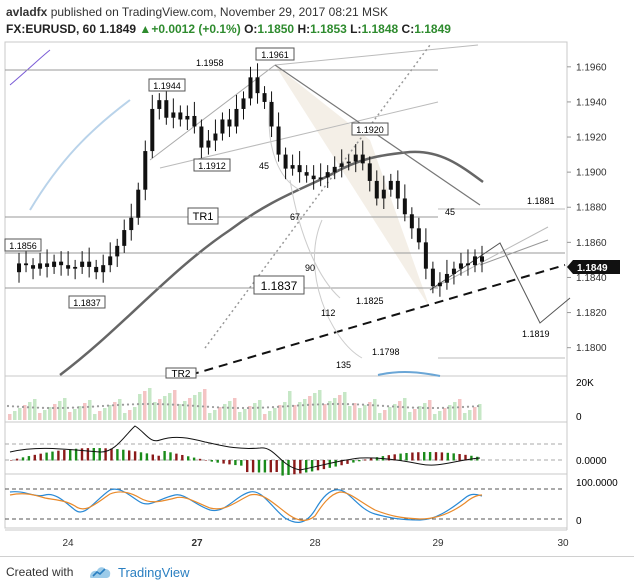  I want to click on blue-moving-average, so click(80, 155).